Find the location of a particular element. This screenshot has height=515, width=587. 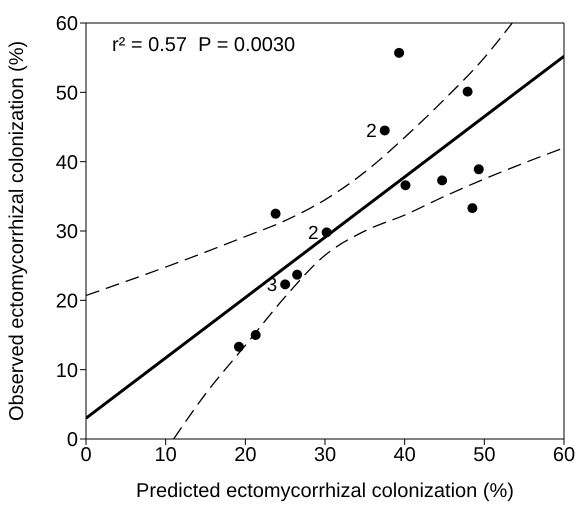

x-tick-label: 40 is located at coordinates (405, 455).